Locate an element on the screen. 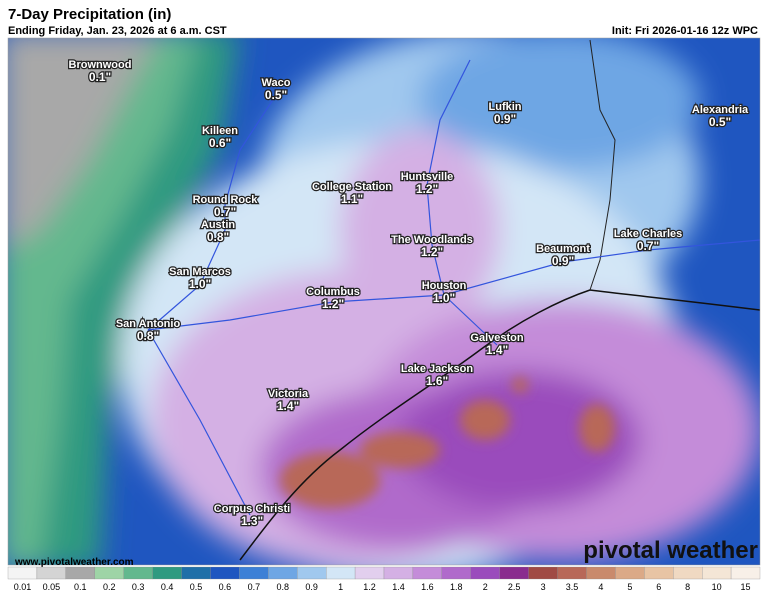 The height and width of the screenshot is (598, 768). city-name: Corpus Christi is located at coordinates (252, 509).